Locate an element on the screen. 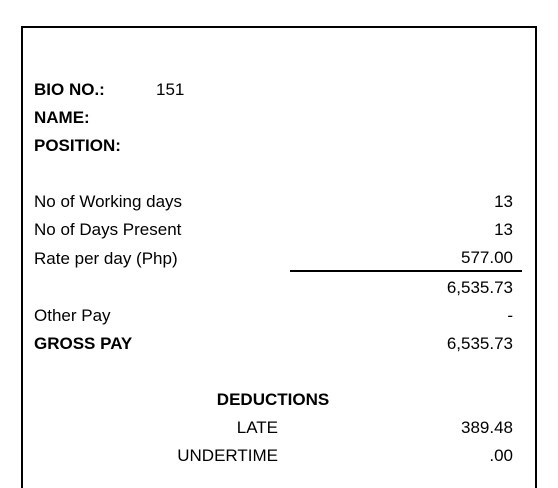 The height and width of the screenshot is (488, 558). rate-per-day-value: 577.00 is located at coordinates (487, 257).